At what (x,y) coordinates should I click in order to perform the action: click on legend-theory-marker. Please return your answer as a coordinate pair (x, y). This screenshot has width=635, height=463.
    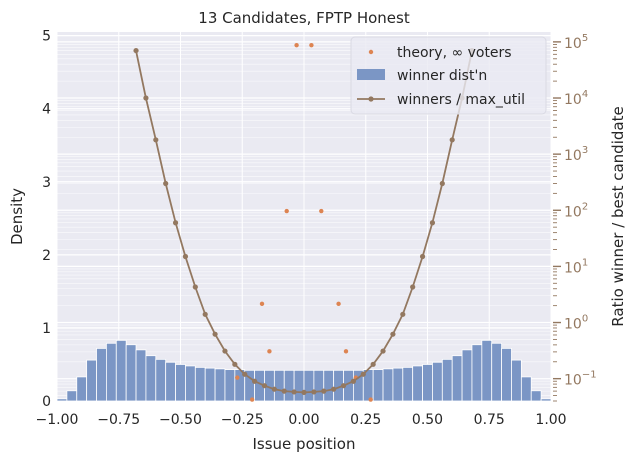
    Looking at the image, I should click on (371, 52).